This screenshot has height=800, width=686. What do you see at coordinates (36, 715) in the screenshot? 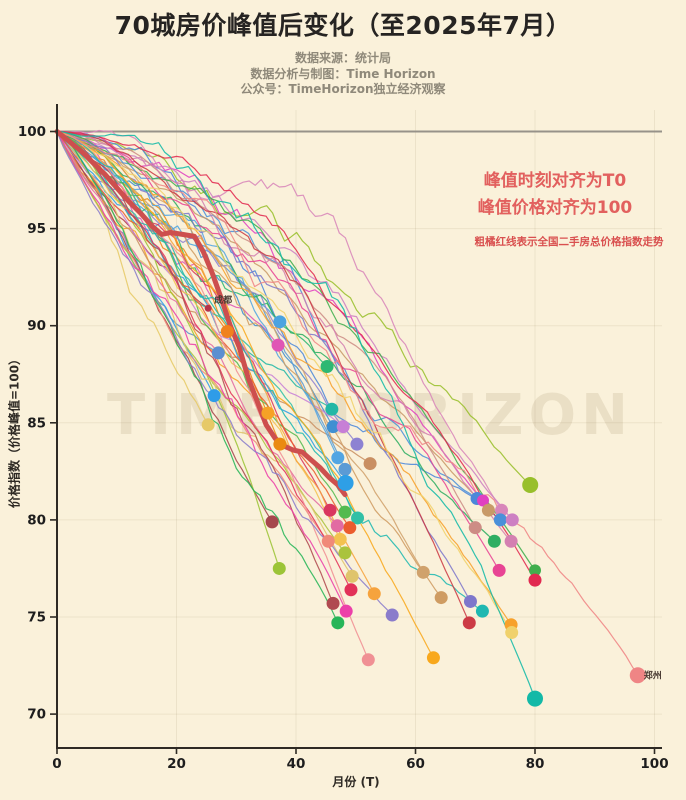
I see `y-tick-label: 70` at bounding box center [36, 715].